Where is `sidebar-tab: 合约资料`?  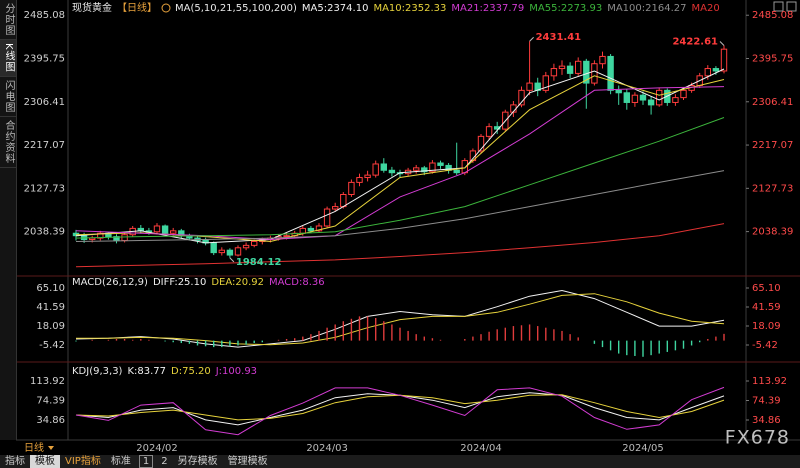
sidebar-tab: 合约资料 is located at coordinates (8, 142).